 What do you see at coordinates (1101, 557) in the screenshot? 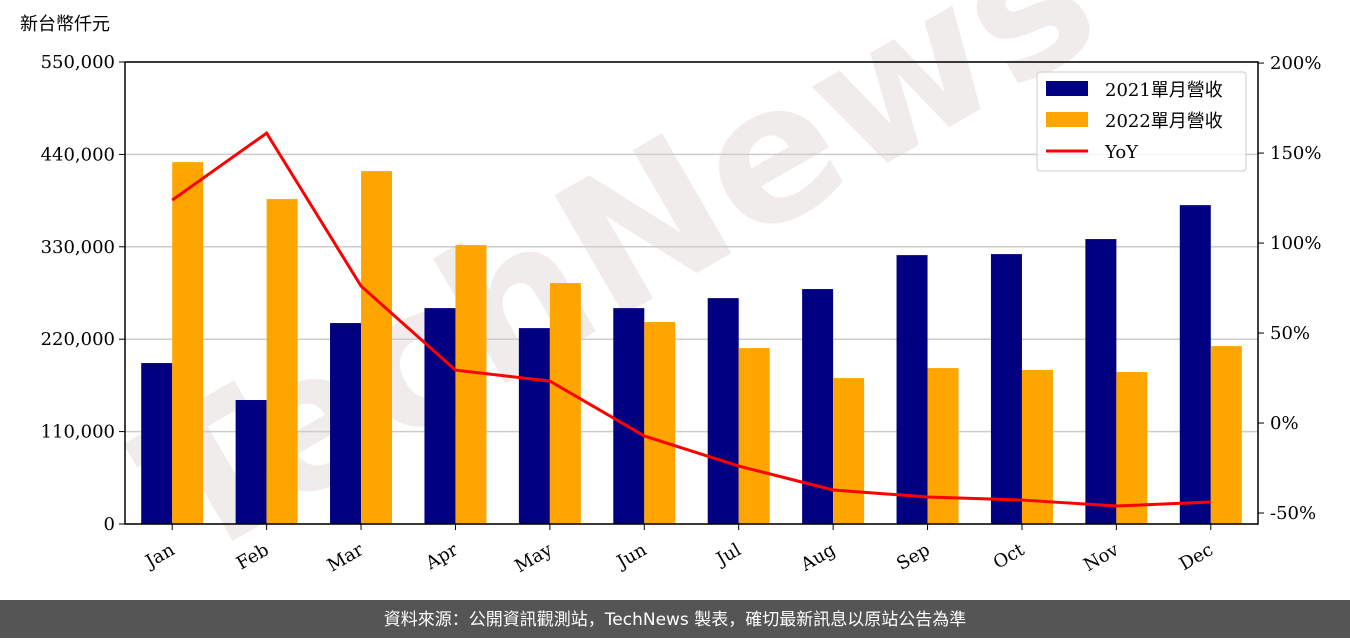
I see `x-tick-label: Nov` at bounding box center [1101, 557].